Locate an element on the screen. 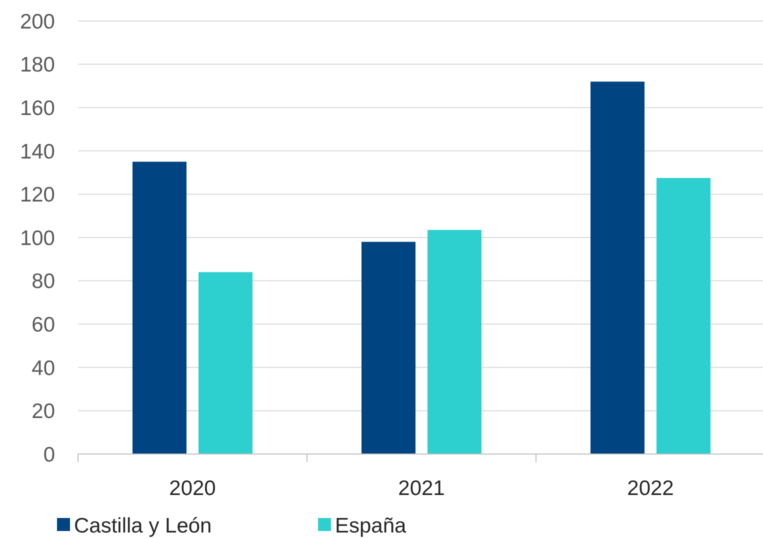  y-tick-label: 40 is located at coordinates (43, 368).